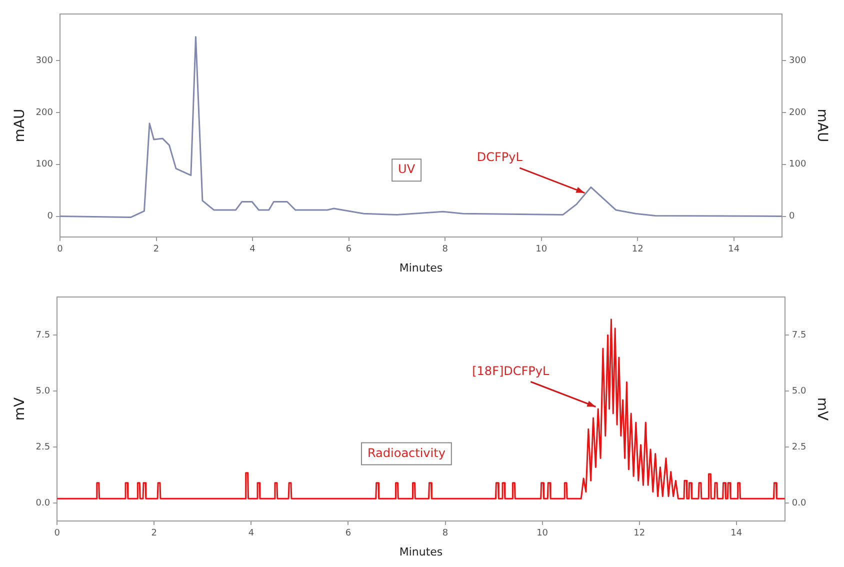  I want to click on annotation: UV, so click(407, 169).